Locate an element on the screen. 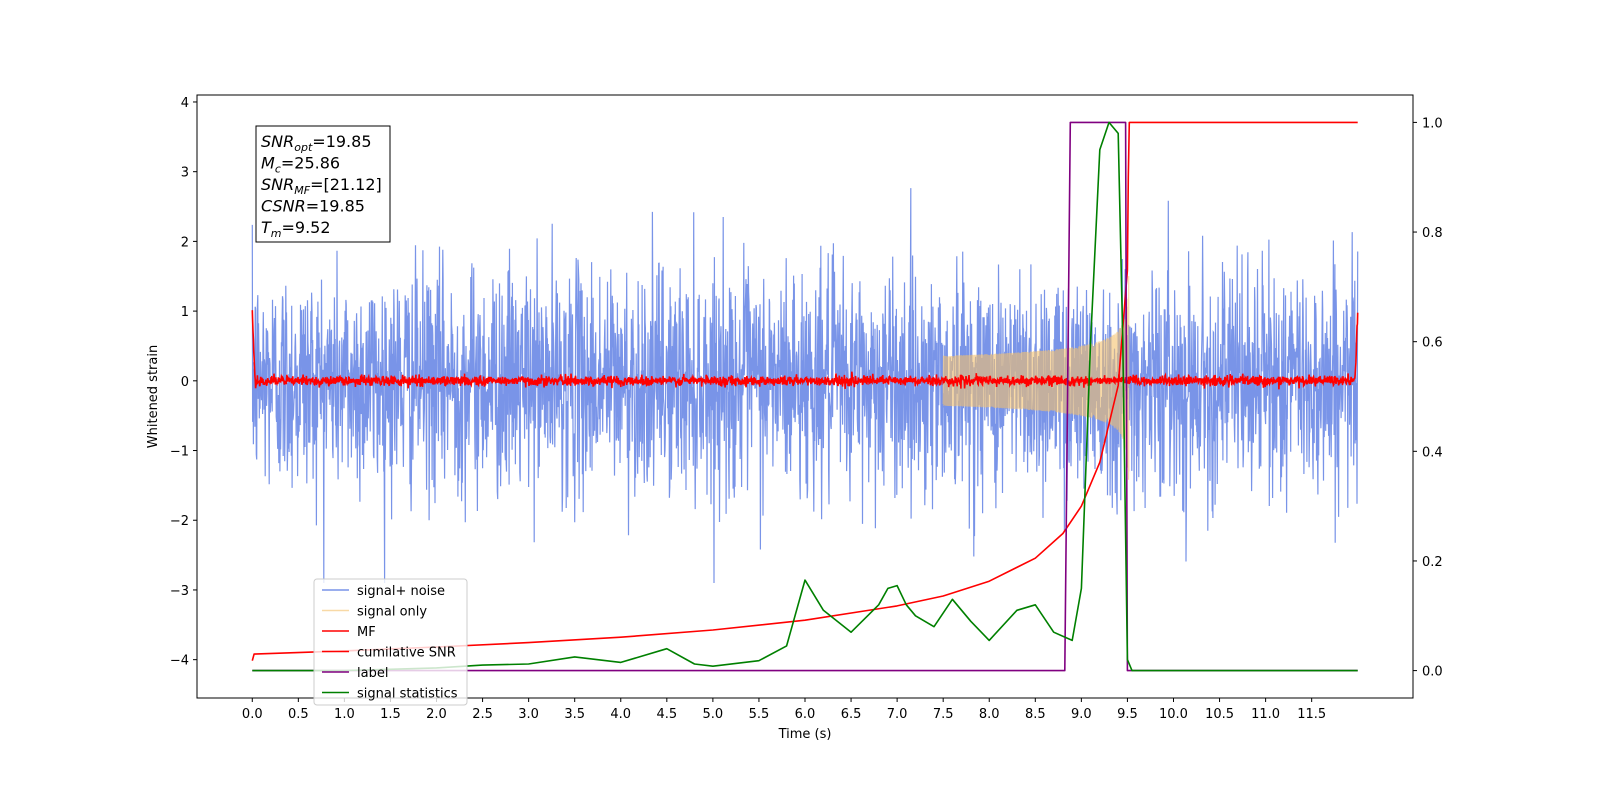  x-tick-label: 11.0 is located at coordinates (1265, 714).